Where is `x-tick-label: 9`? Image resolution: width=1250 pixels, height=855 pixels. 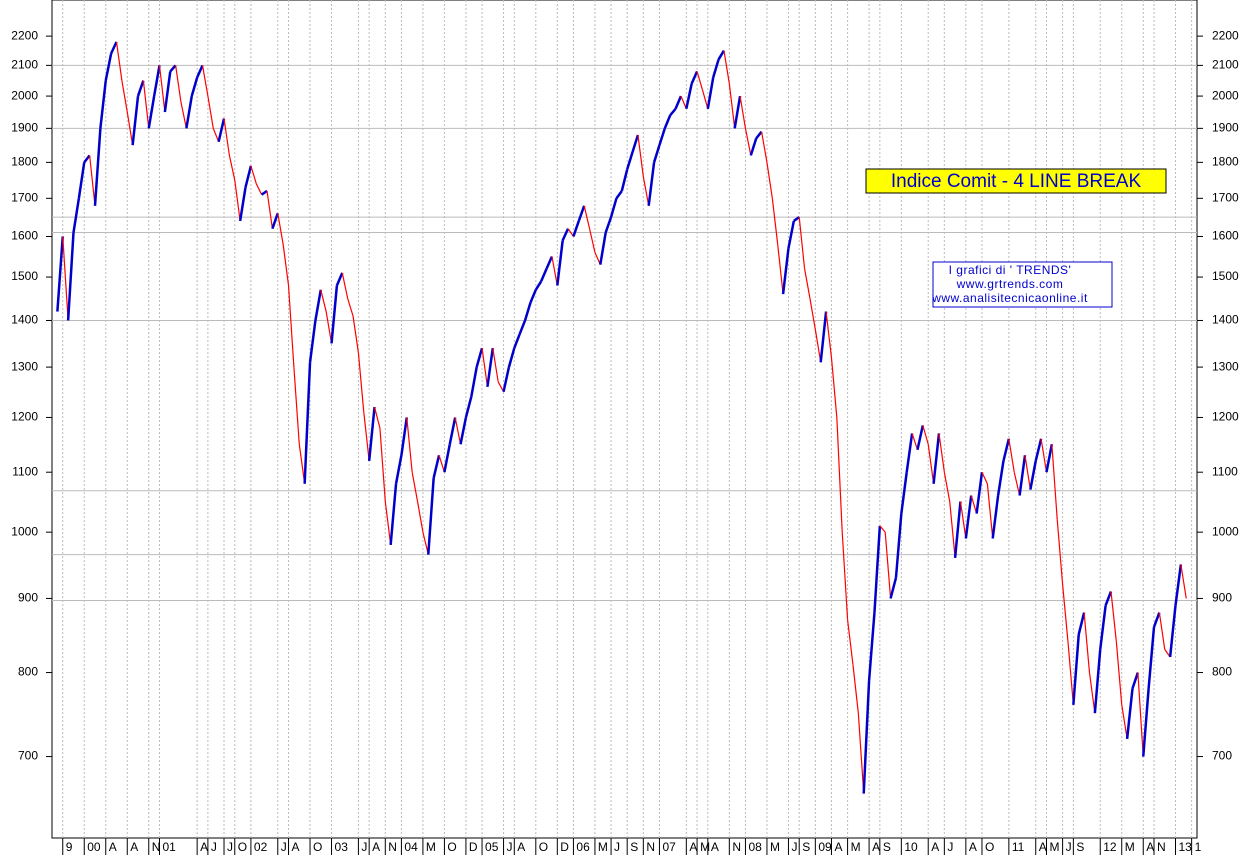 x-tick-label: 9 is located at coordinates (69, 847).